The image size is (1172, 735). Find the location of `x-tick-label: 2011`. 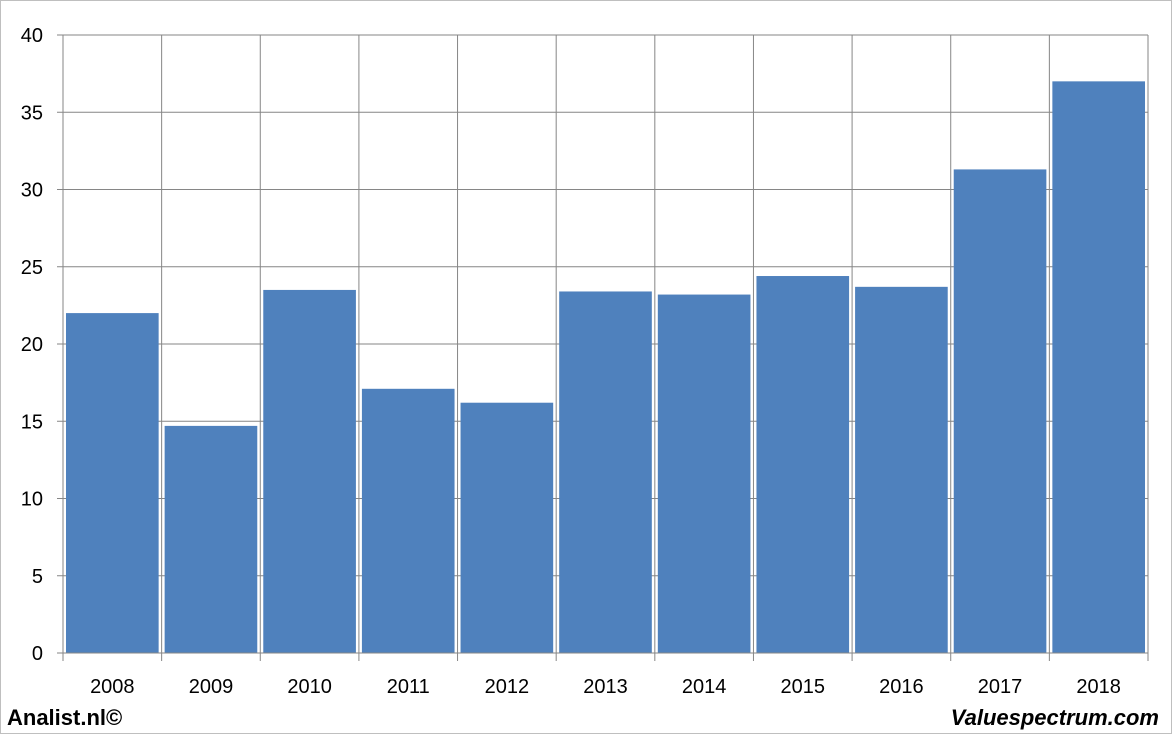

x-tick-label: 2011 is located at coordinates (408, 687).